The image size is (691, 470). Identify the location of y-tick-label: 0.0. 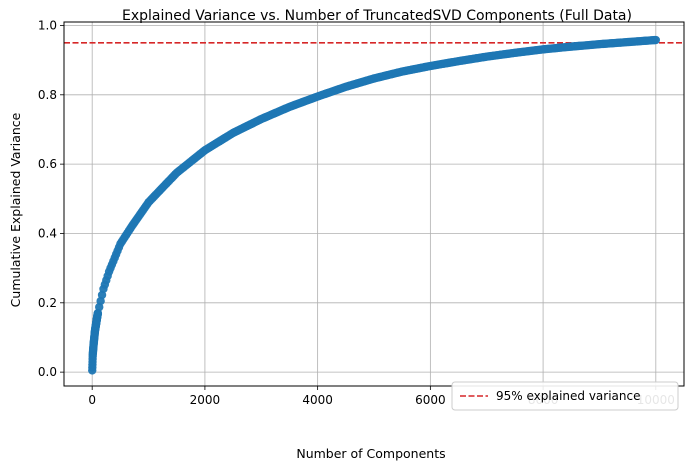
(47, 372).